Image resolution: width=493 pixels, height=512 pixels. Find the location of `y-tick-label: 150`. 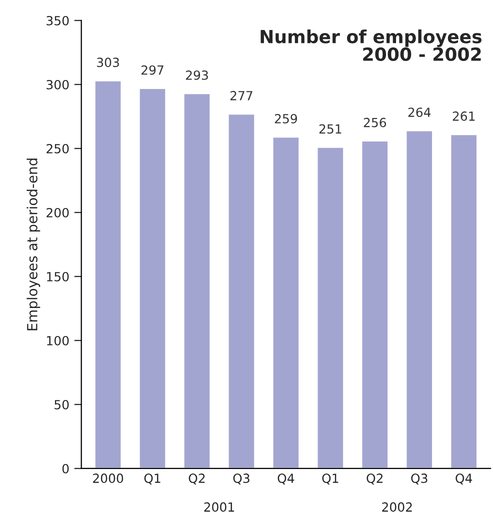

y-tick-label: 150 is located at coordinates (58, 277).